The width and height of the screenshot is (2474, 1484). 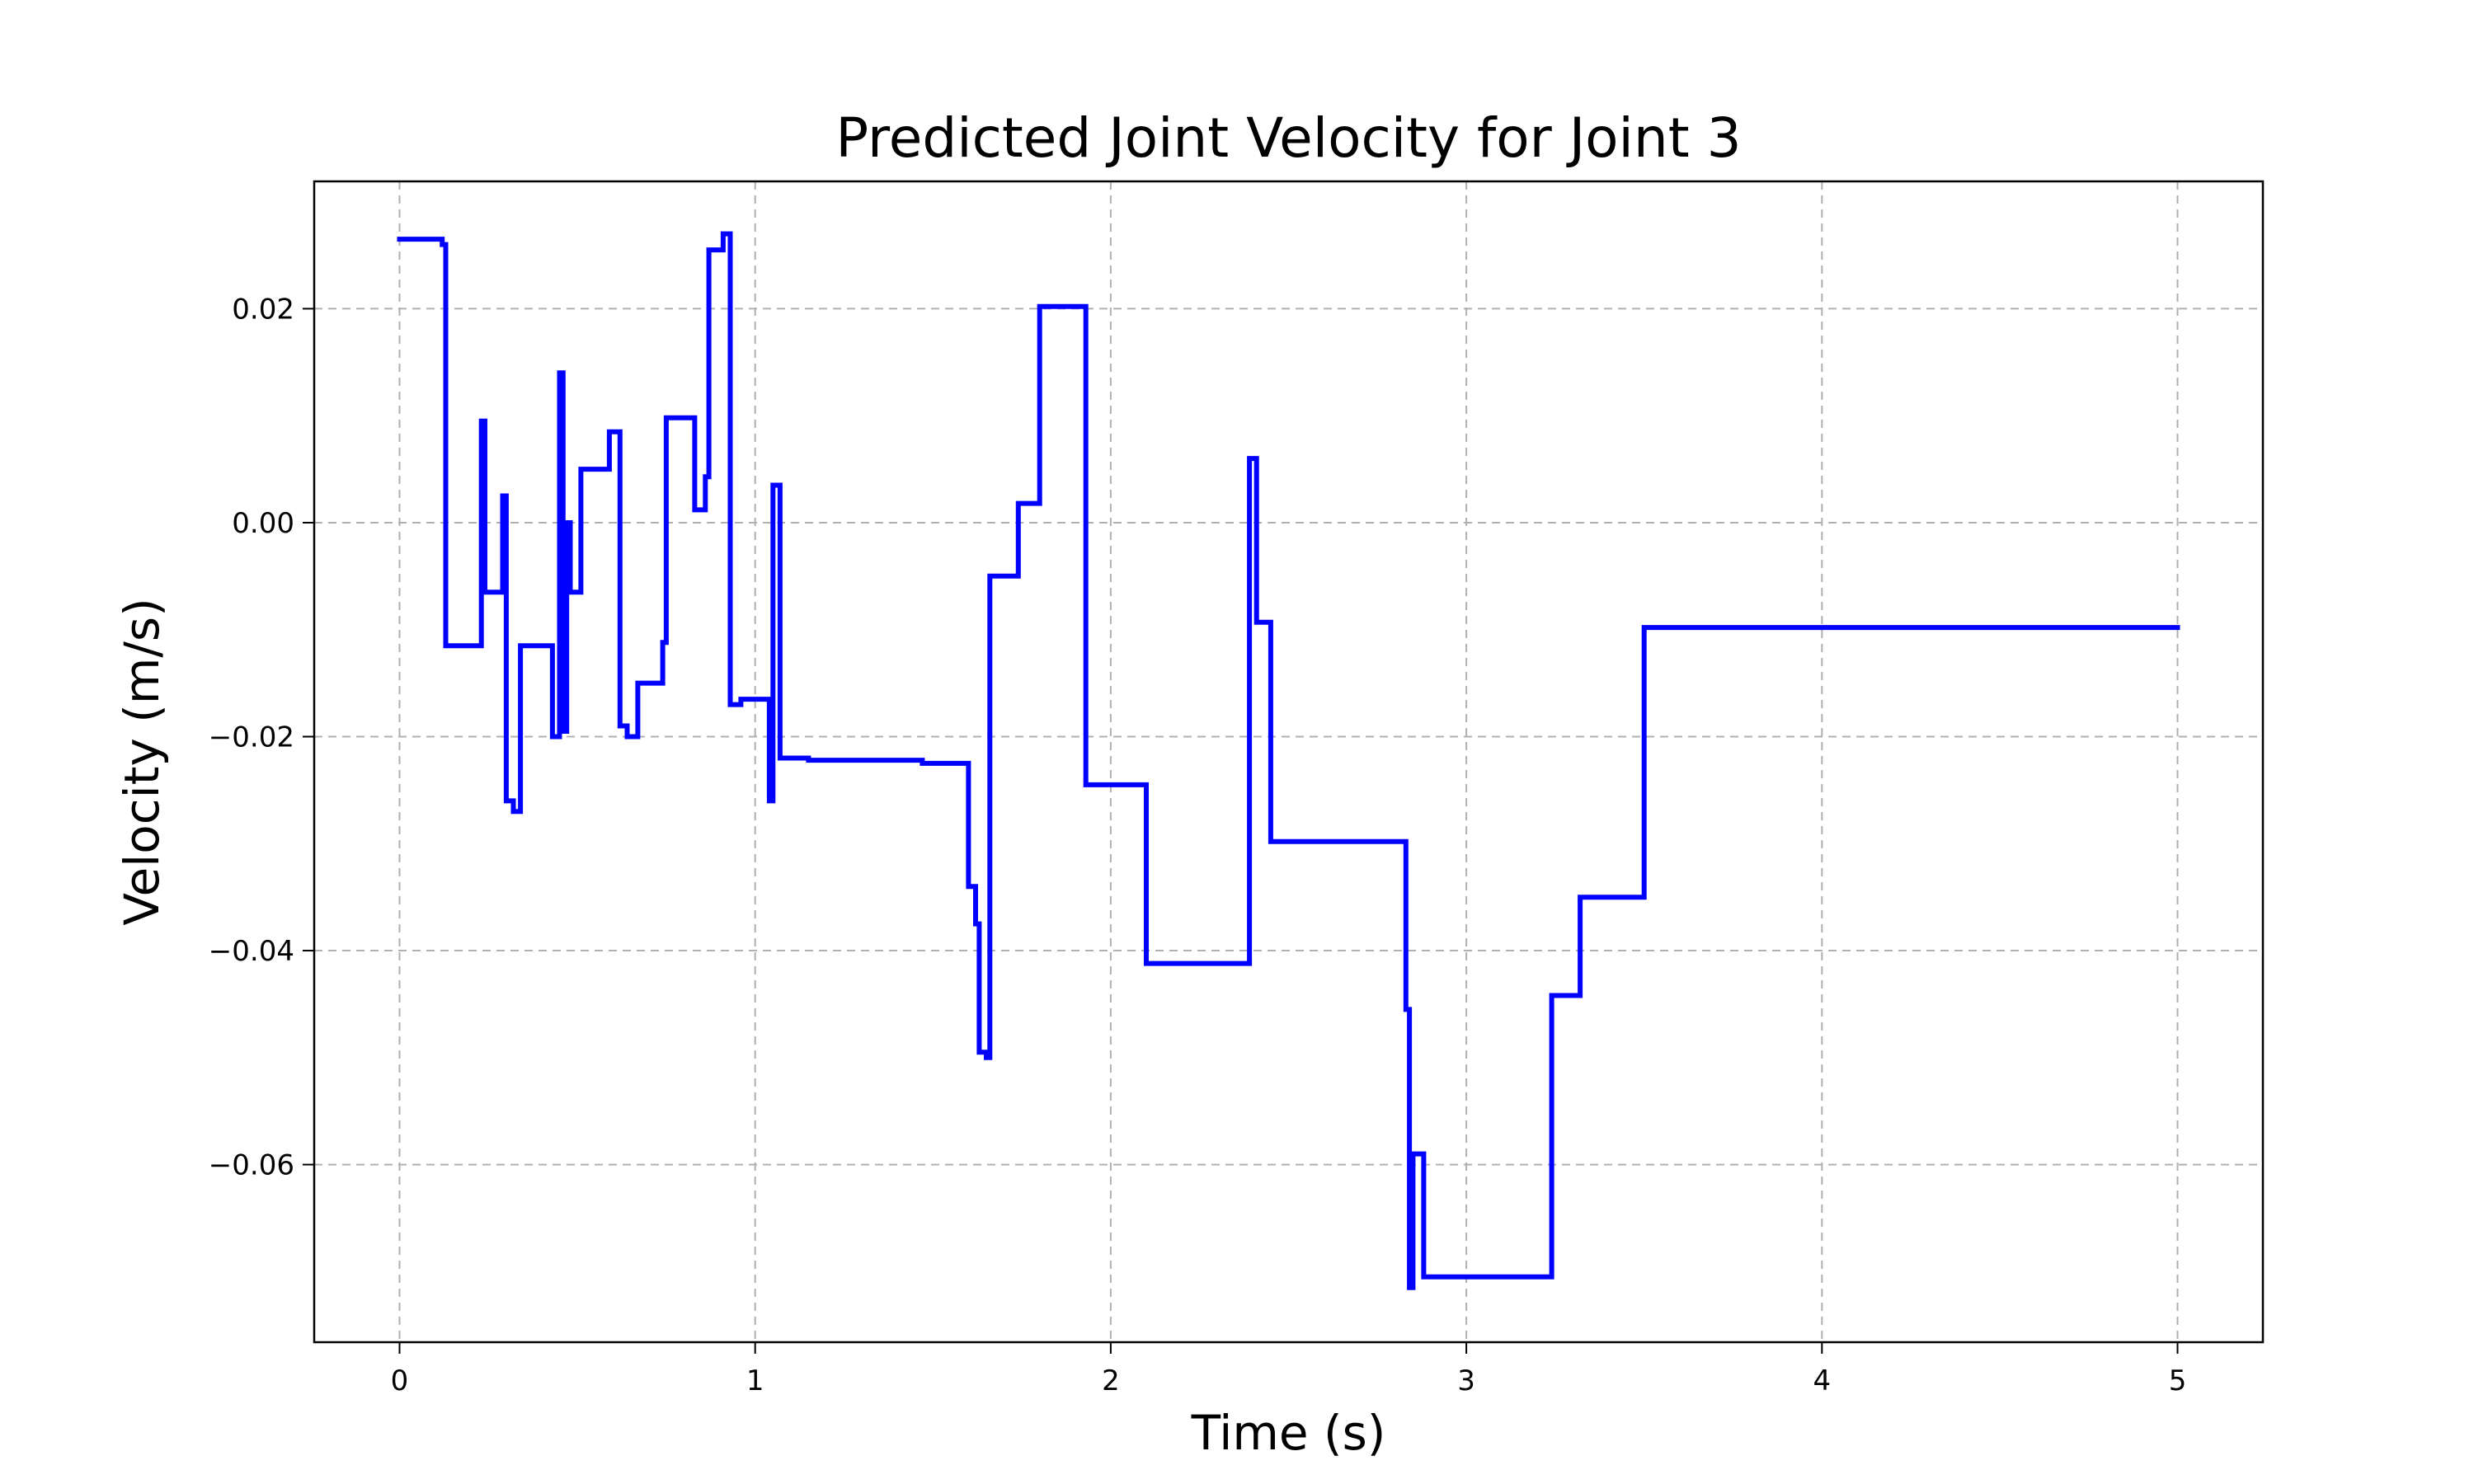 I want to click on chart-title: Predicted Joint Velocity for Joint 3, so click(x=1288, y=138).